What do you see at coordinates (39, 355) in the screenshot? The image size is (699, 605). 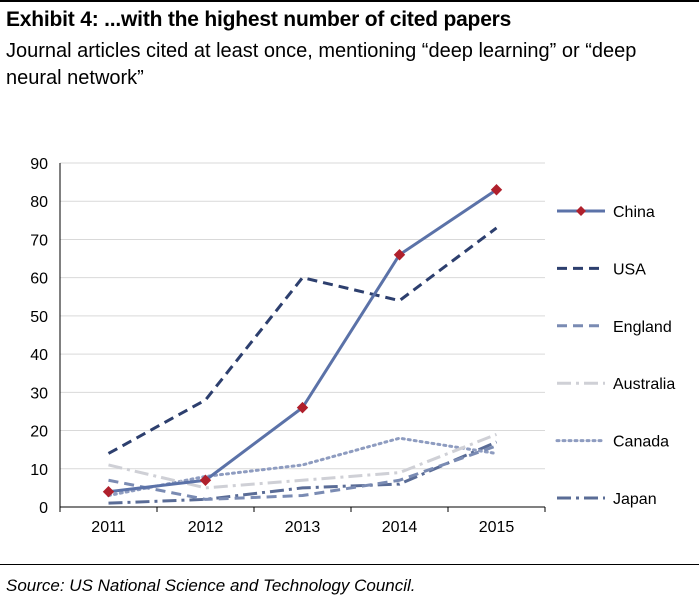 I see `y-tick-label: 40` at bounding box center [39, 355].